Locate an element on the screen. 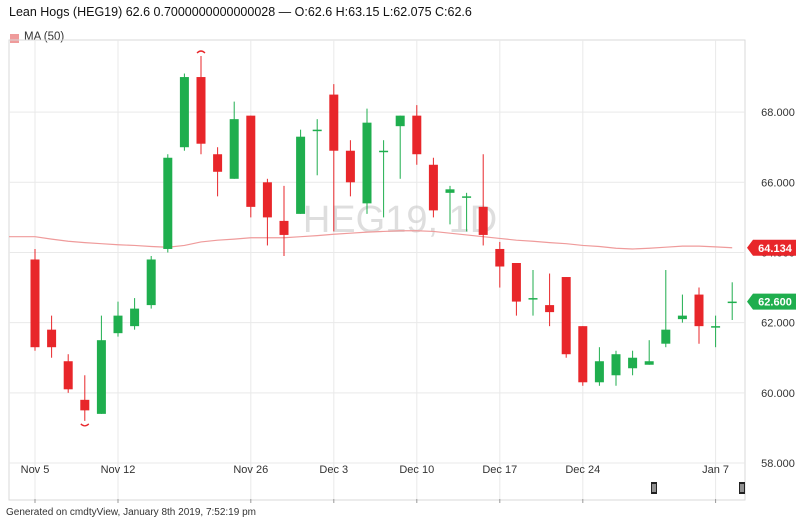 The height and width of the screenshot is (522, 800). price-tags: 64.134 62.600 is located at coordinates (771, 274).